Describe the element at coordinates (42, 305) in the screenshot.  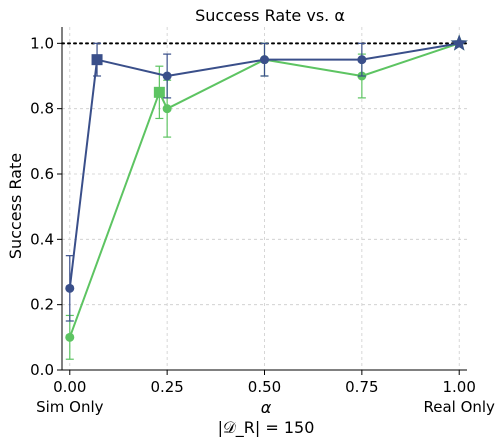
I see `y-tick-label: 0.2` at that location.